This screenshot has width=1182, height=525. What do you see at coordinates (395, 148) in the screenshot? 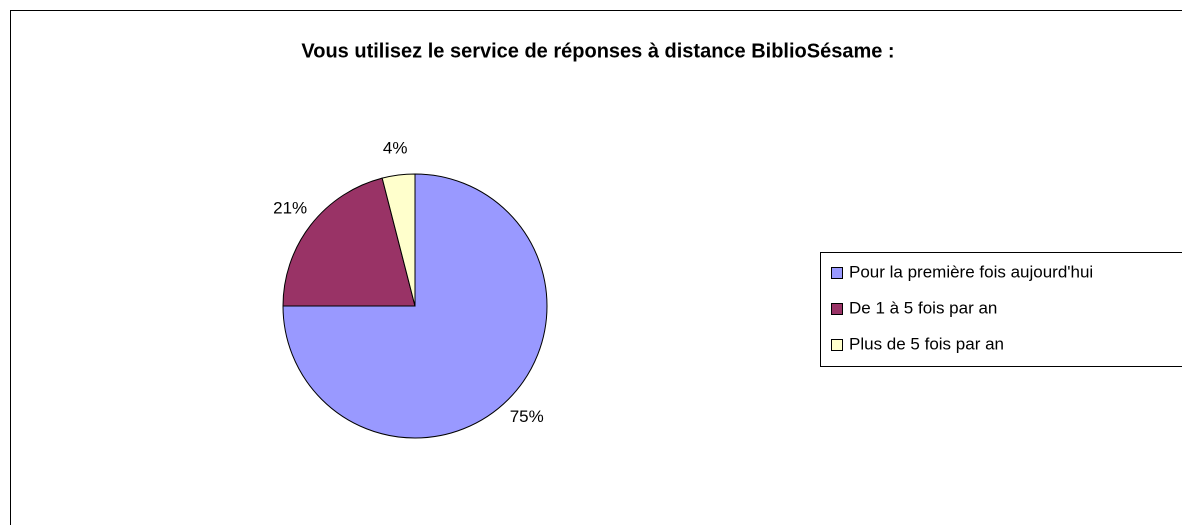
I see `data-label: 4%` at bounding box center [395, 148].